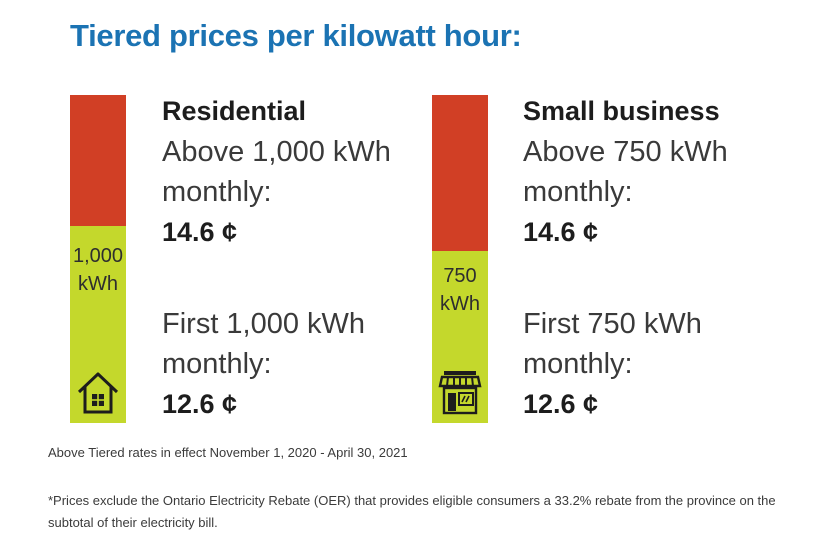 This screenshot has height=552, width=830. I want to click on residential-lower-tier-label-2: monthly:, so click(217, 364).